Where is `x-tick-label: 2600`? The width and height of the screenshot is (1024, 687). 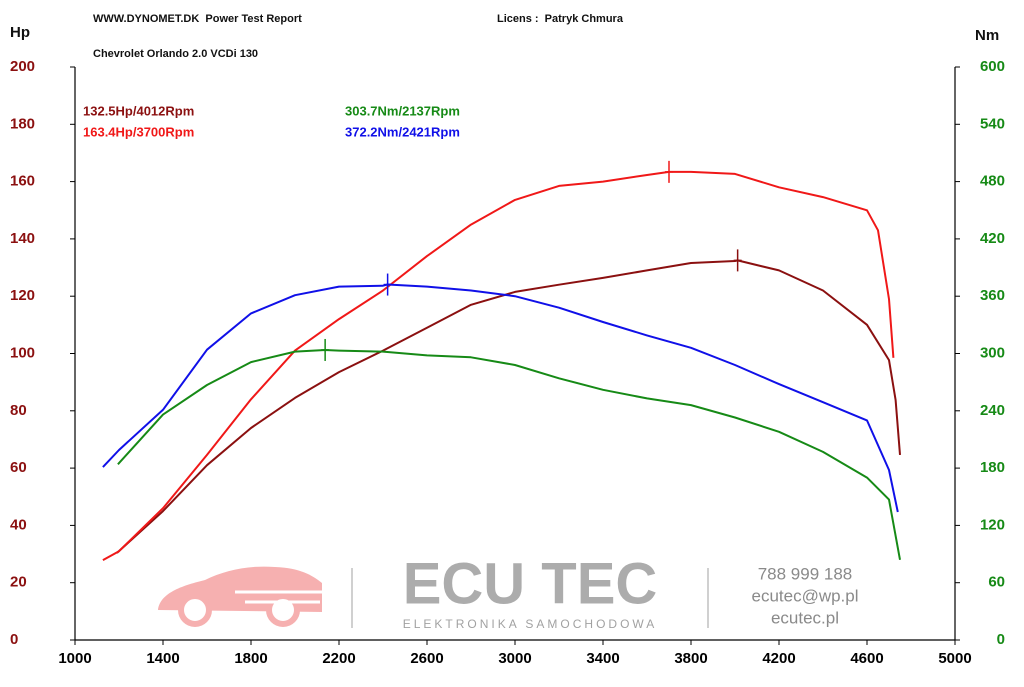
x-tick-label: 2600 is located at coordinates (426, 658).